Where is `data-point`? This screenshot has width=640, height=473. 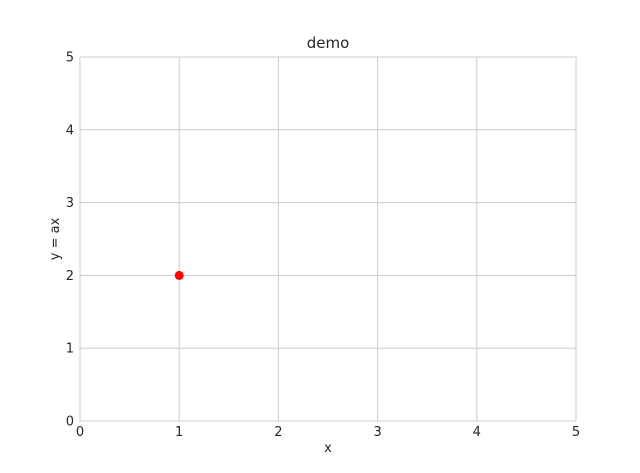
data-point is located at coordinates (179, 275).